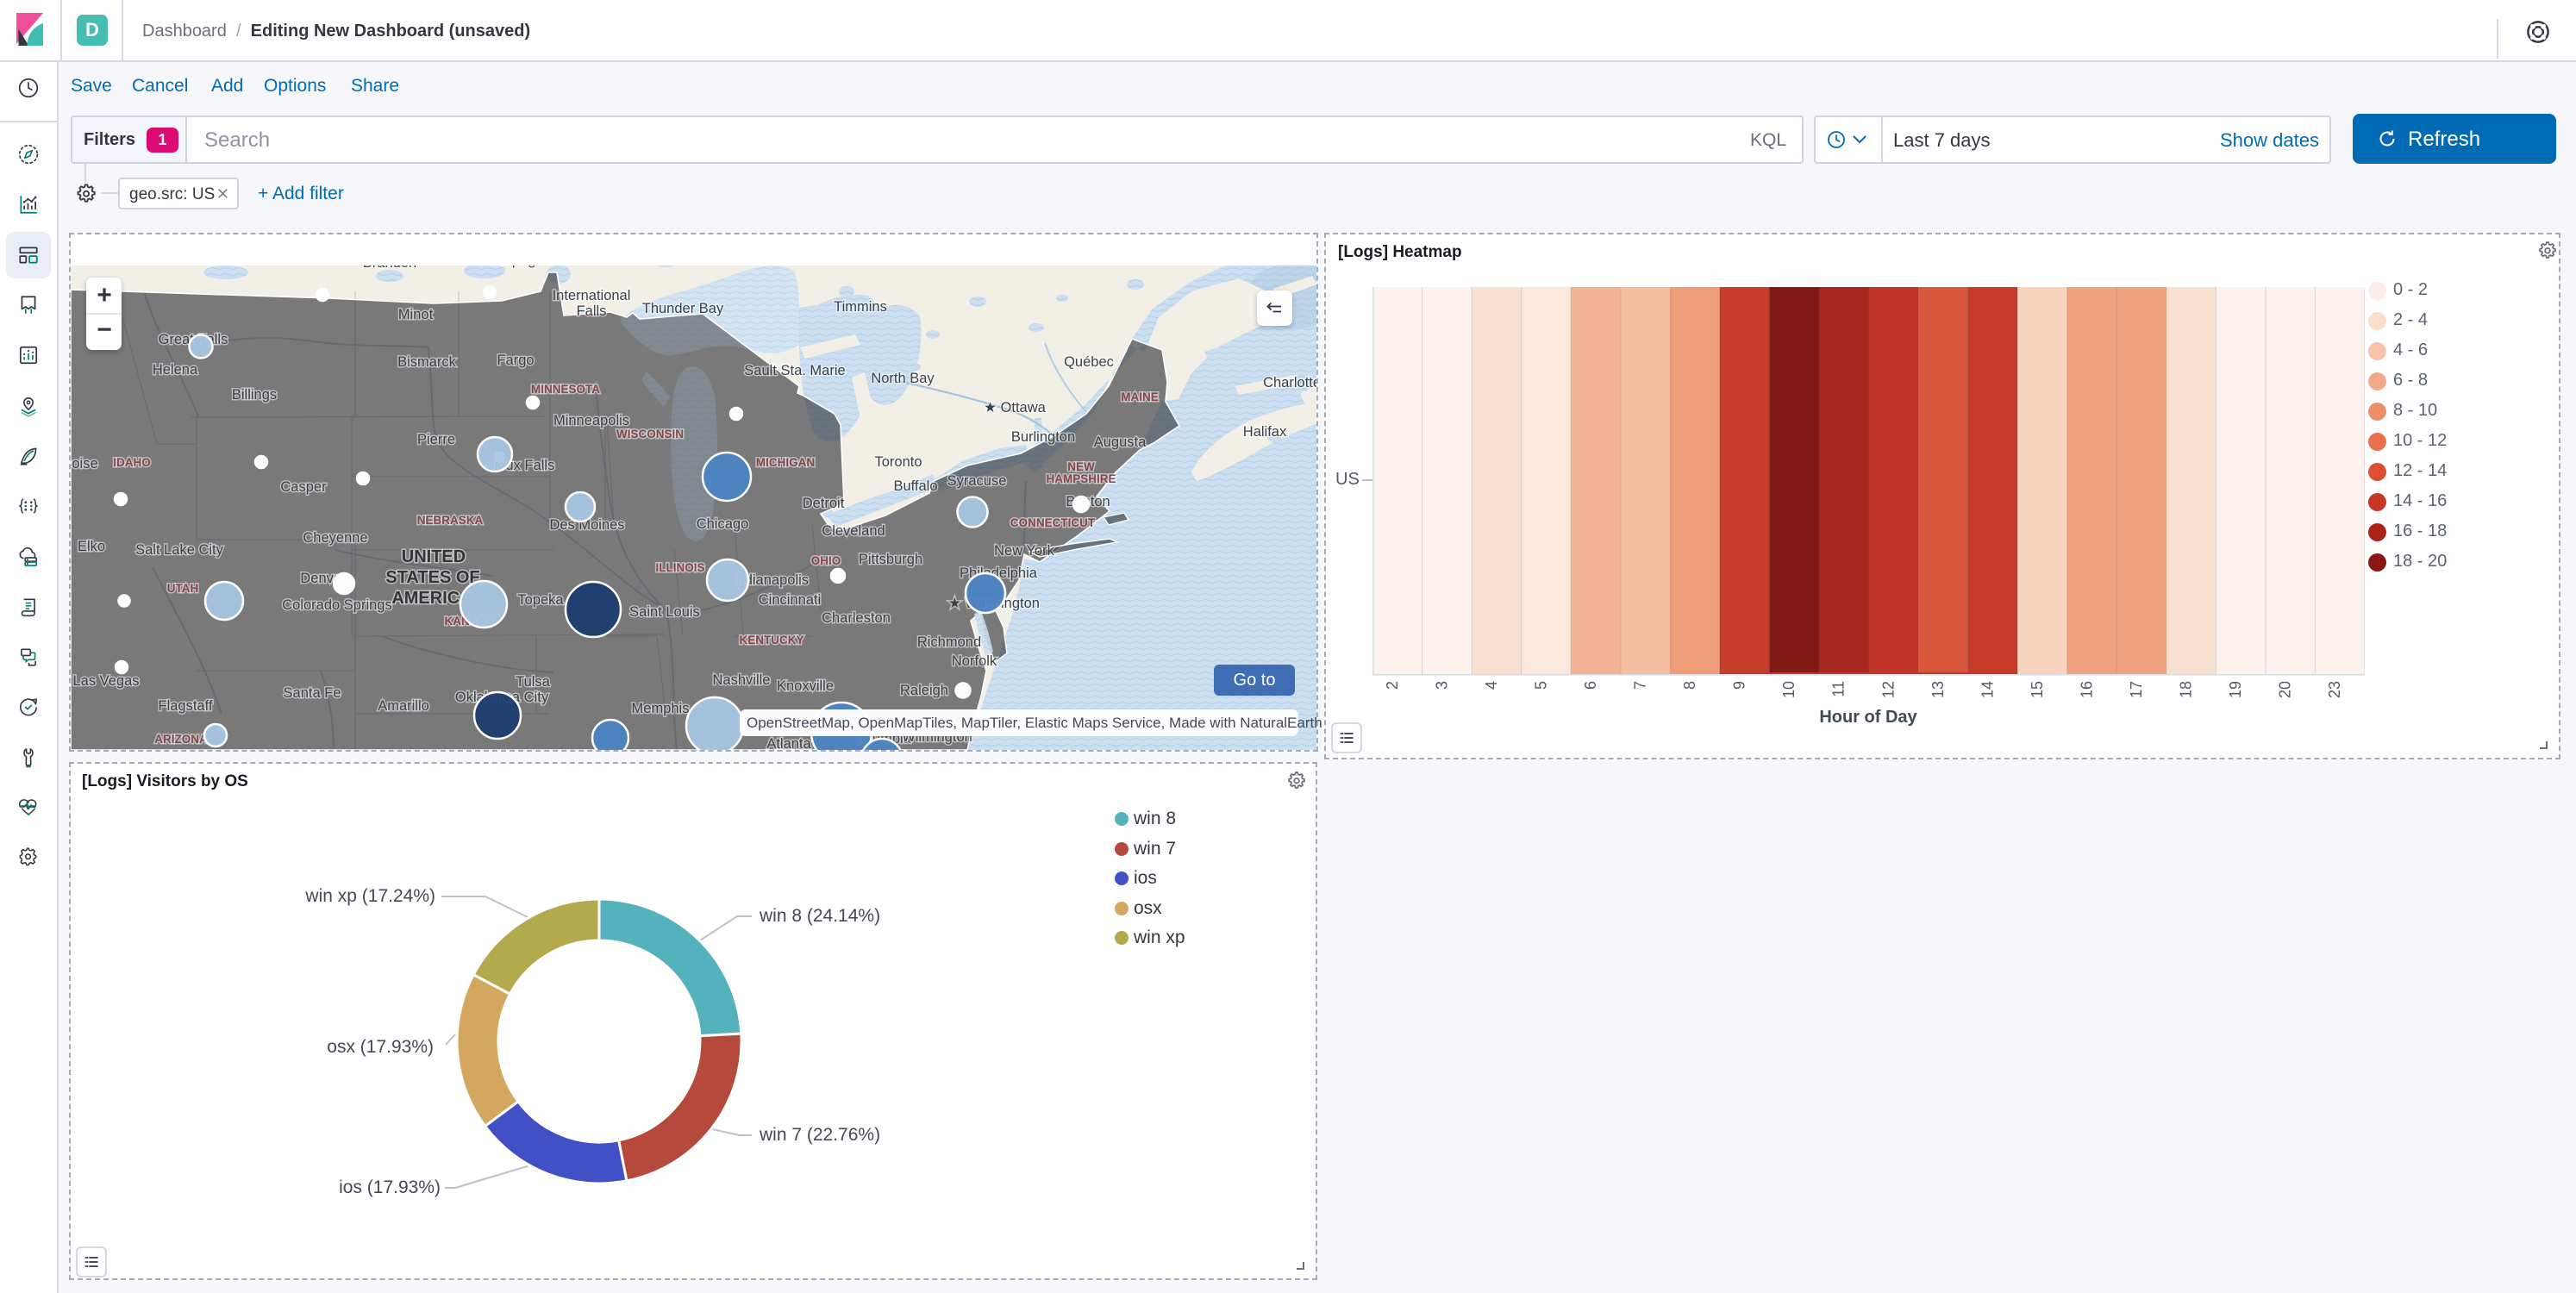  I want to click on svg-text: Santa Fe, so click(312, 693).